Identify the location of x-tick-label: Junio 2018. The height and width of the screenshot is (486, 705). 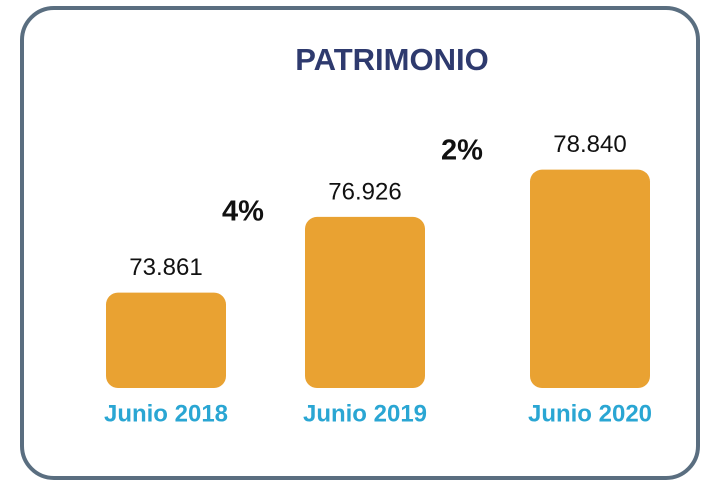
(166, 413).